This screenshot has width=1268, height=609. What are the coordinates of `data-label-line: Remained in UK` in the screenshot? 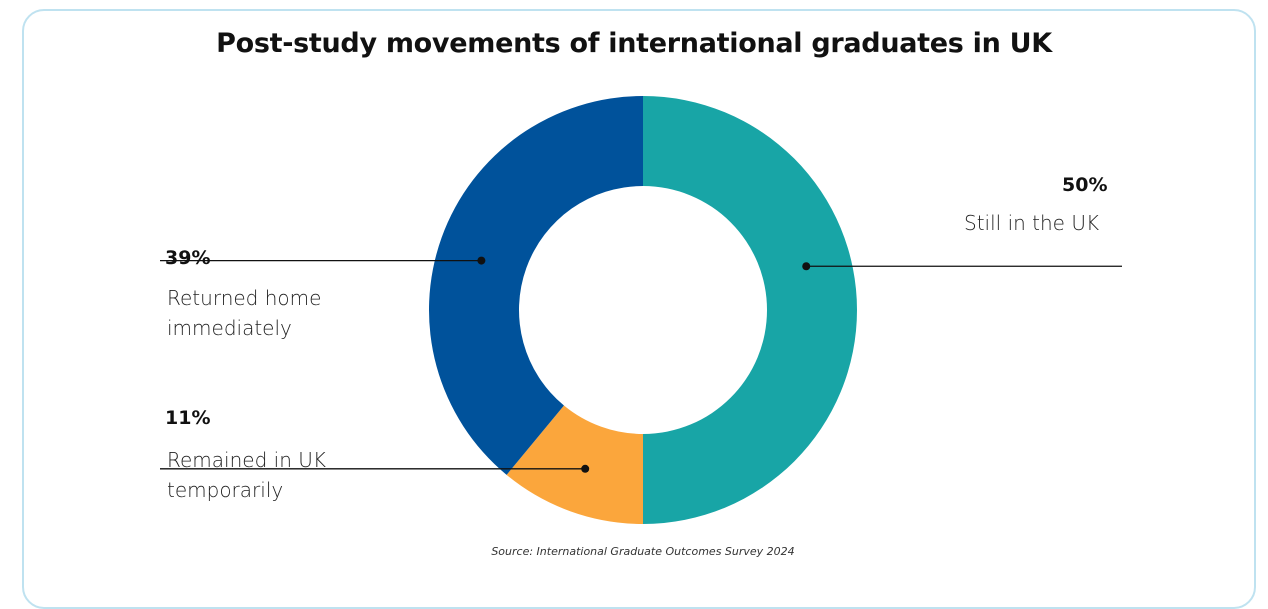 It's located at (246, 460).